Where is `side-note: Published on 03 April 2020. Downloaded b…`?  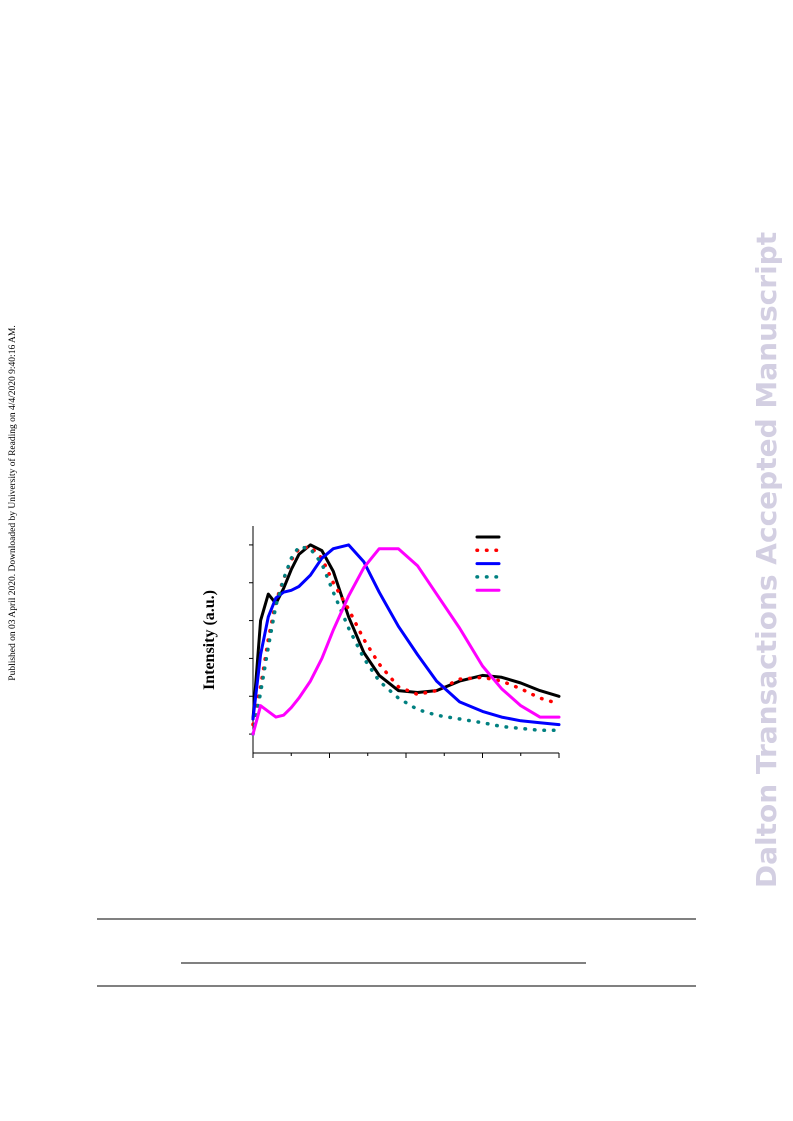 side-note: Published on 03 April 2020. Downloaded b… is located at coordinates (12, 502).